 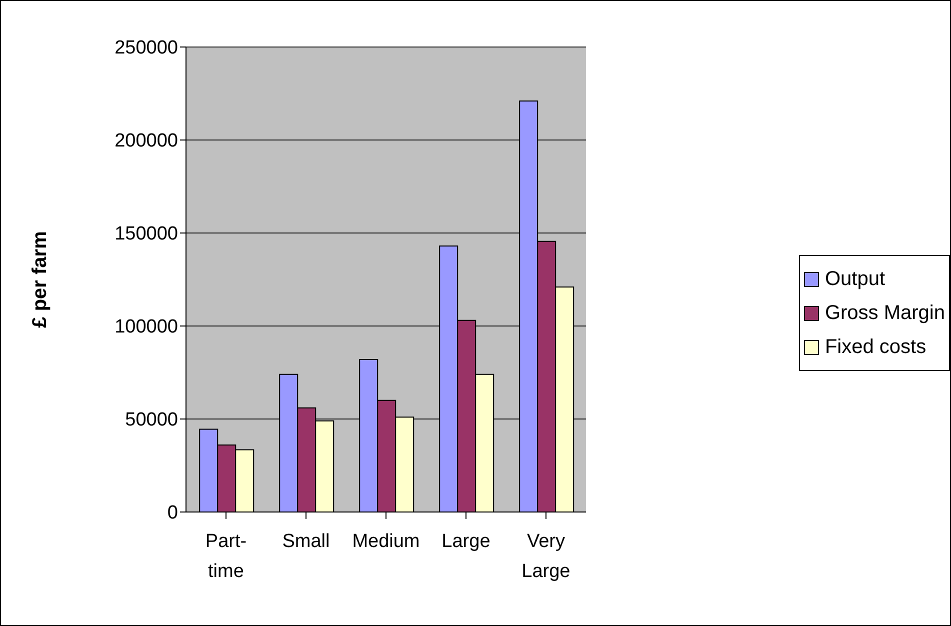 I want to click on x-tick-label: Small, so click(x=306, y=541).